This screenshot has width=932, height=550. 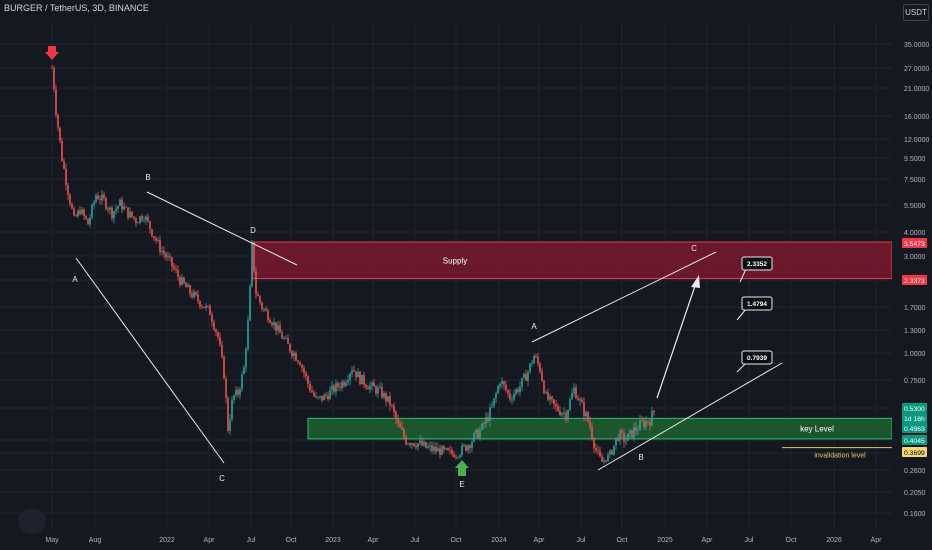 I want to click on currency-button: USDT, so click(x=916, y=12).